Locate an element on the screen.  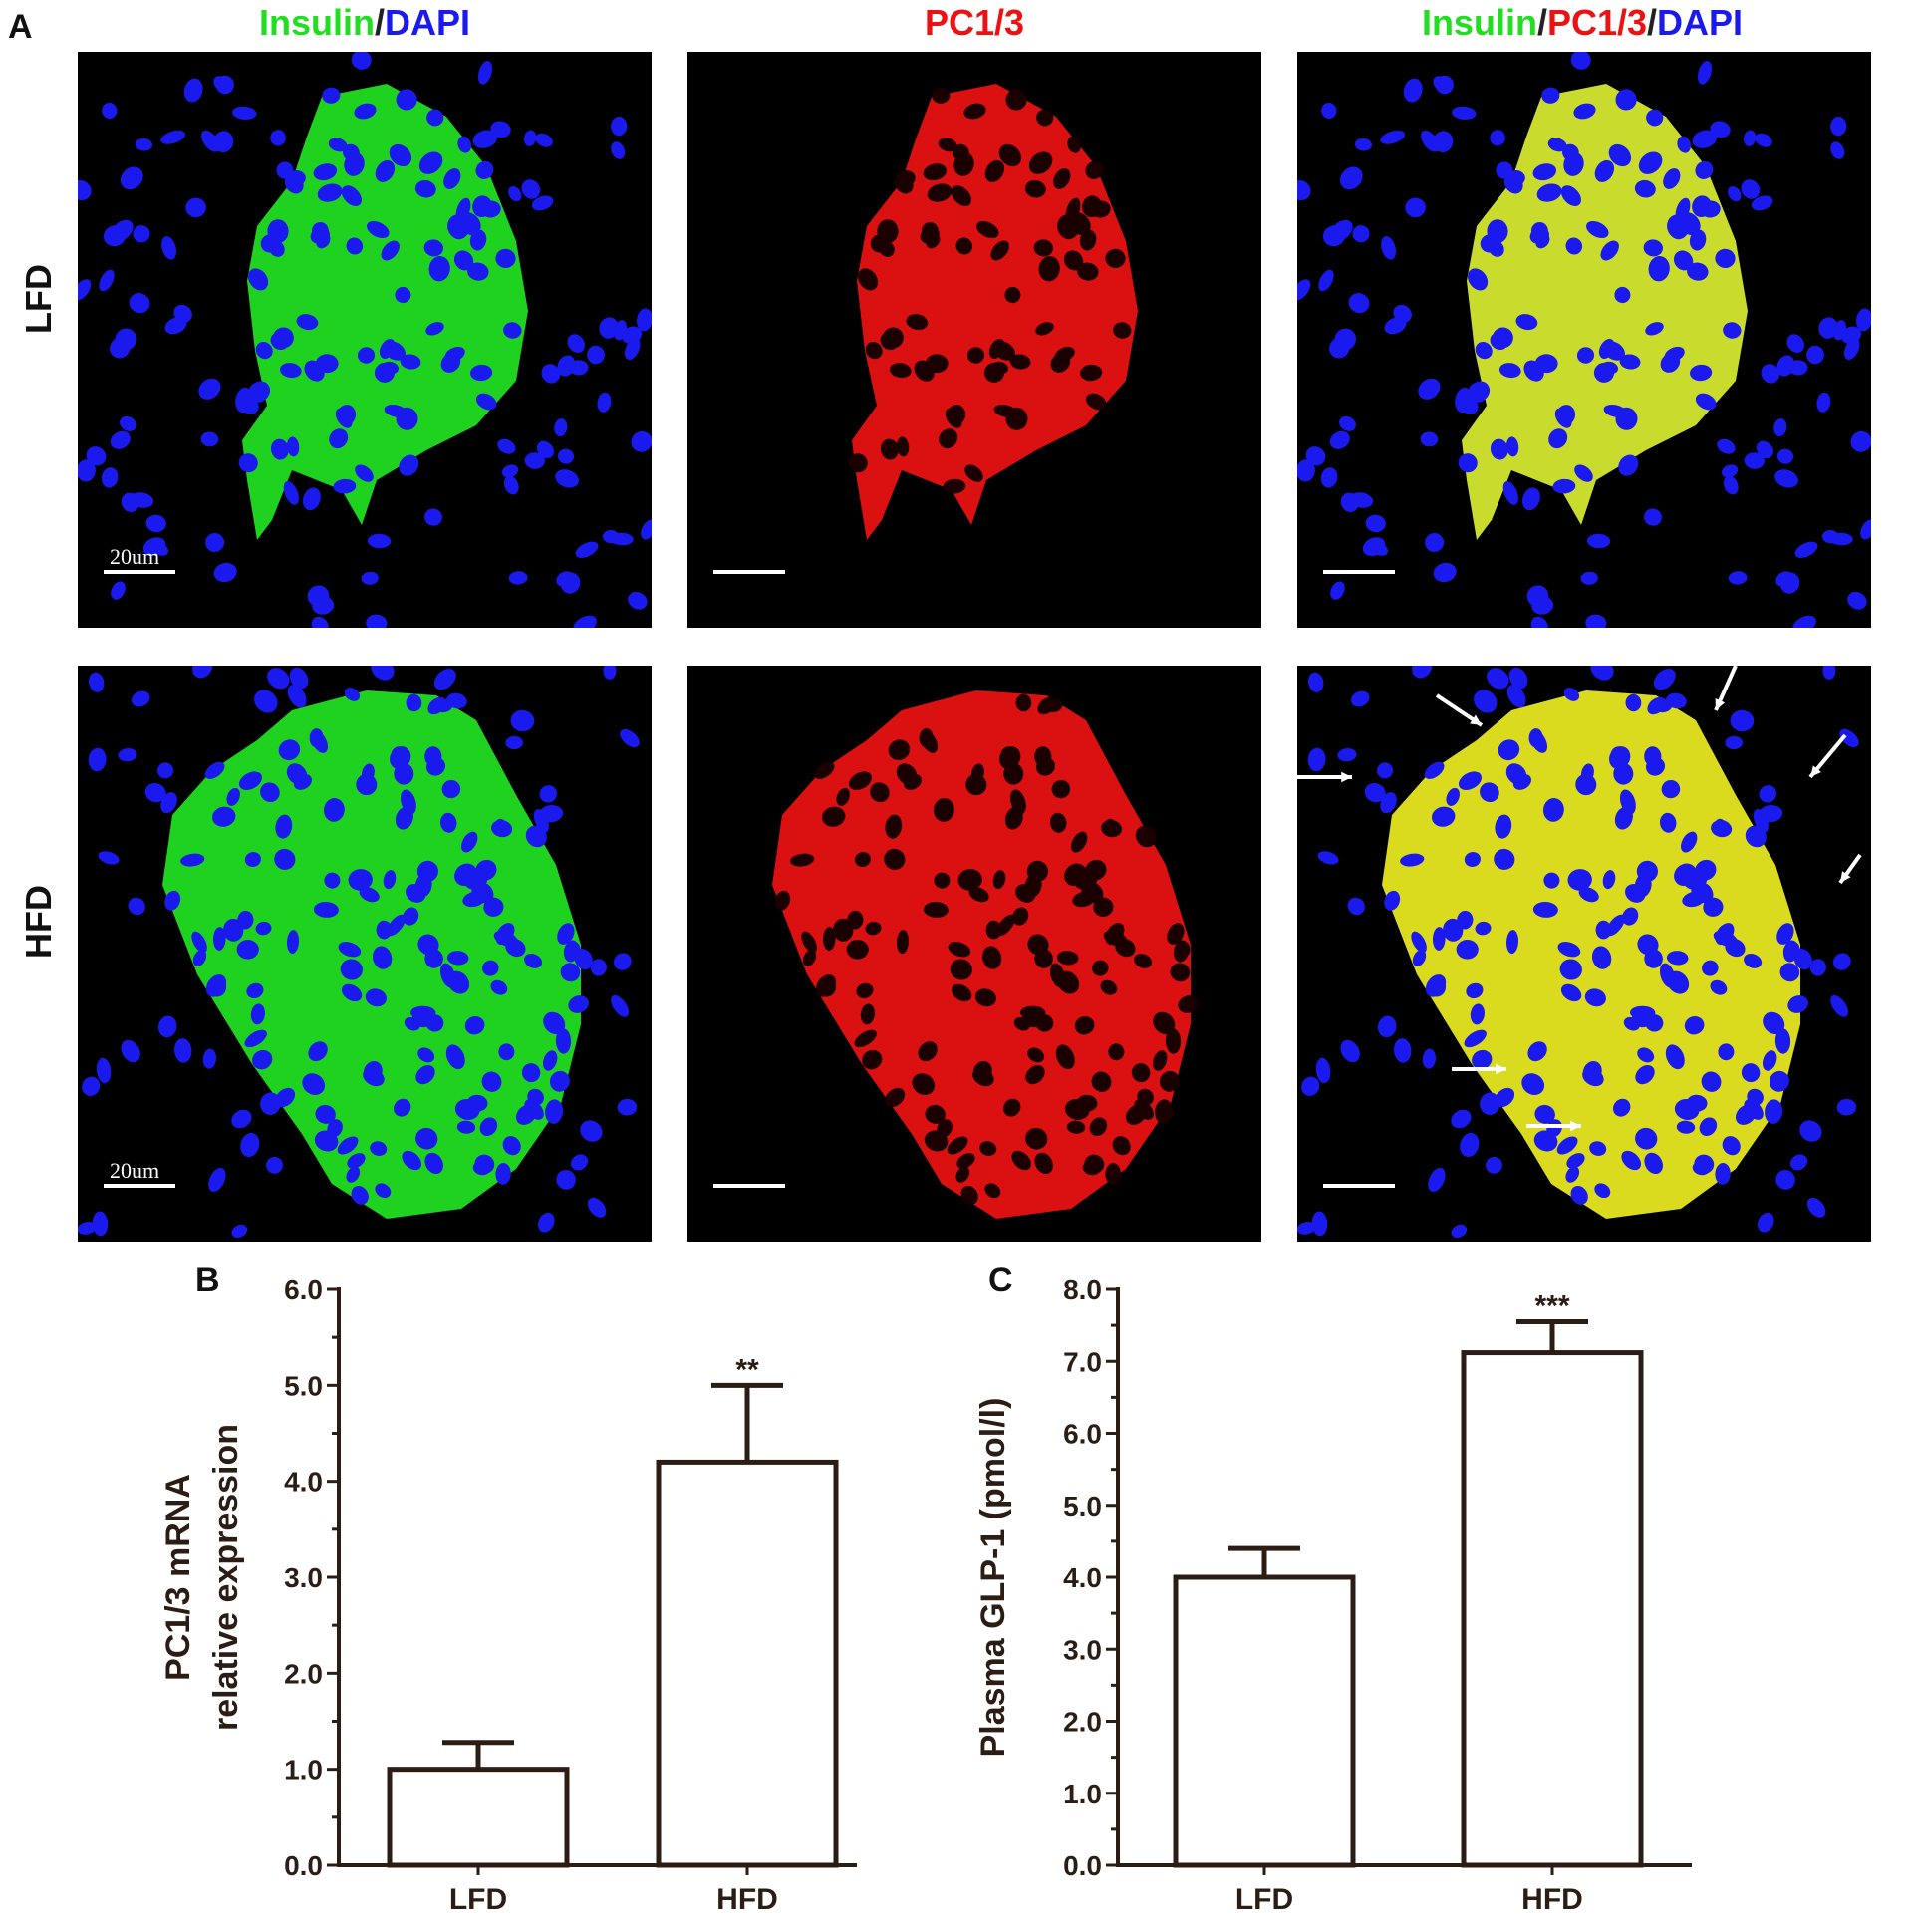
chart-c-xtick-label-lfd: LFD is located at coordinates (1264, 1899).